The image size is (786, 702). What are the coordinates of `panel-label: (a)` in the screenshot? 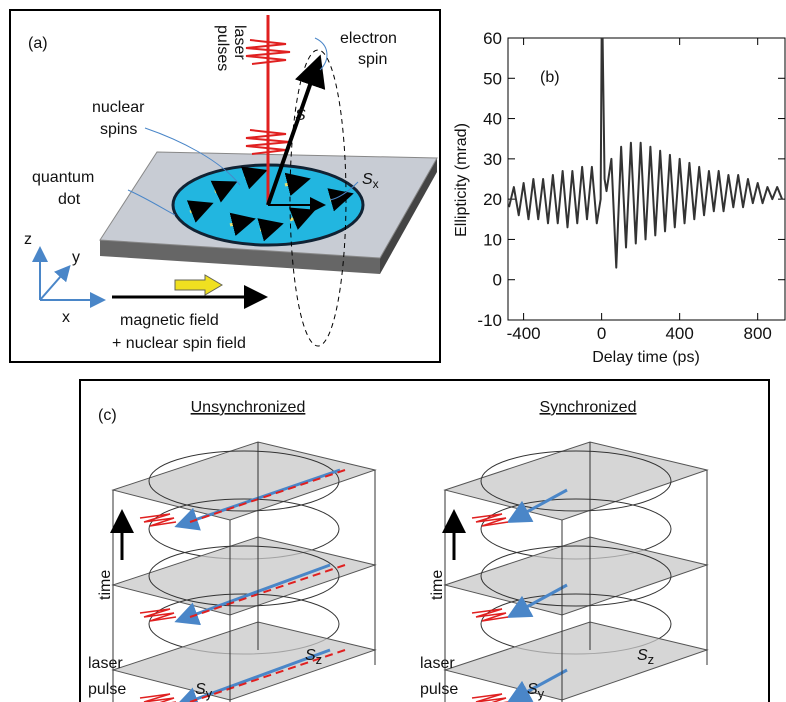 It's located at (38, 43).